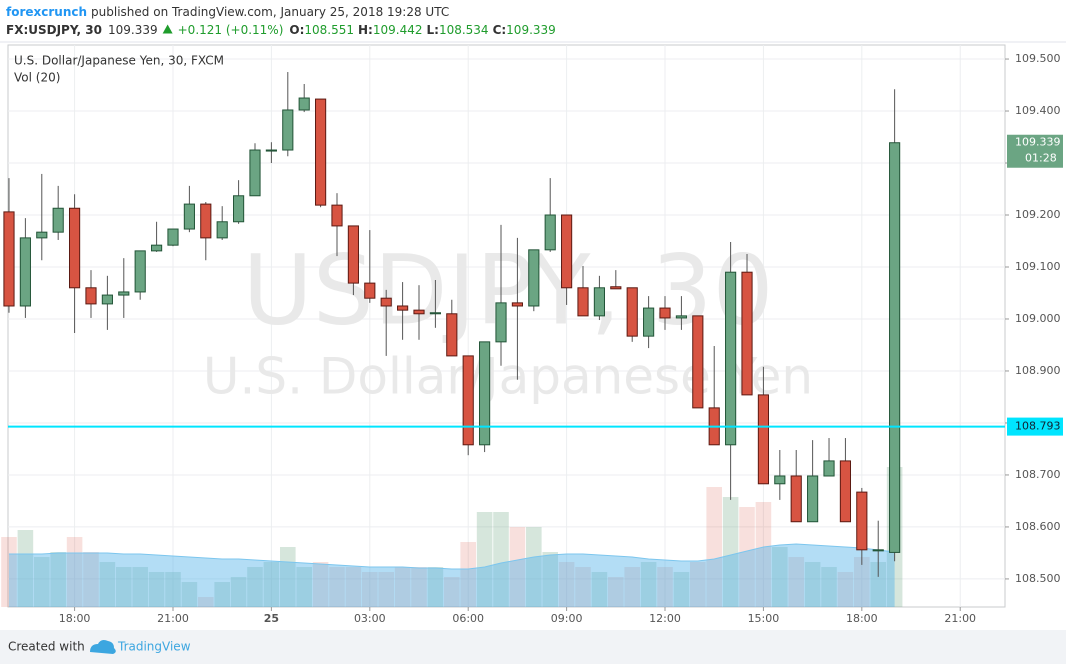 This screenshot has height=664, width=1066. Describe the element at coordinates (119, 61) in the screenshot. I see `chart-title: U.S. Dollar/Japanese Yen, 30, FXCM` at that location.